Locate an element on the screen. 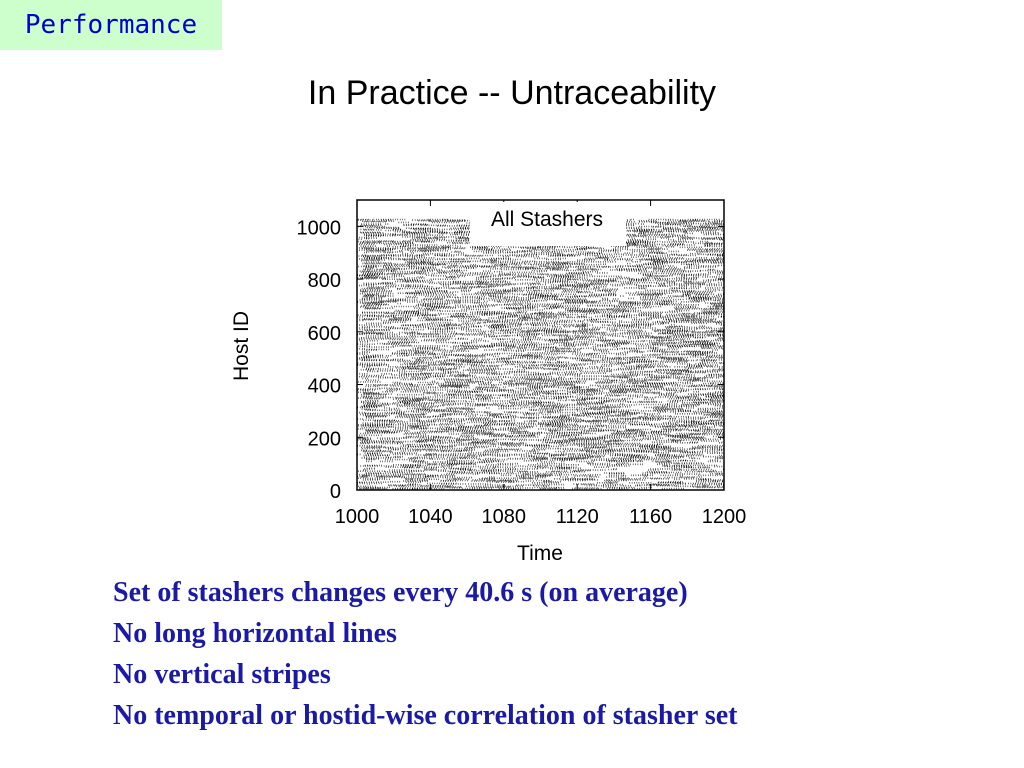 This screenshot has height=768, width=1024. y-tick-label: 1000 is located at coordinates (319, 228).